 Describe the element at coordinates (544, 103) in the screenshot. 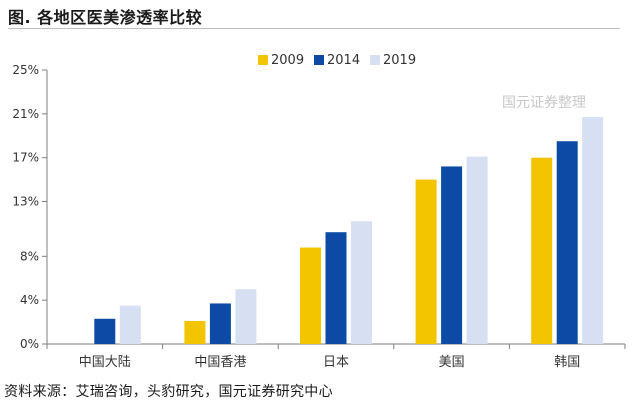

I see `watermark: 国元证券整理` at that location.